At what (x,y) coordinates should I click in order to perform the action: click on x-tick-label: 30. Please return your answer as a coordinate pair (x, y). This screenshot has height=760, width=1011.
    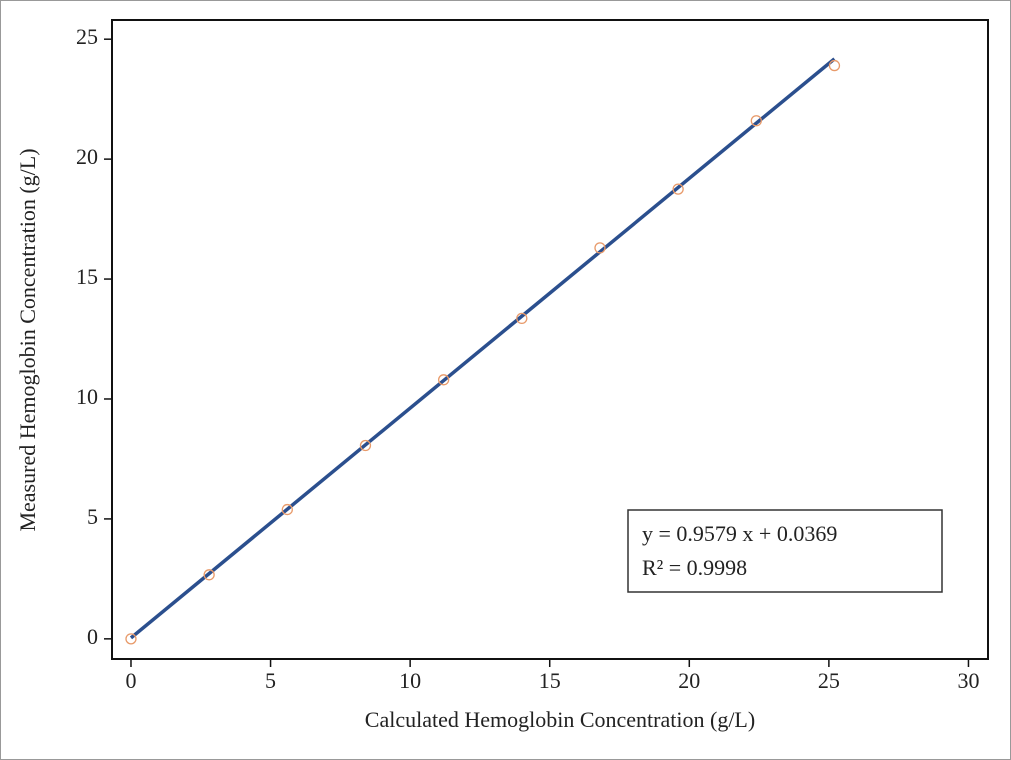
    Looking at the image, I should click on (968, 680).